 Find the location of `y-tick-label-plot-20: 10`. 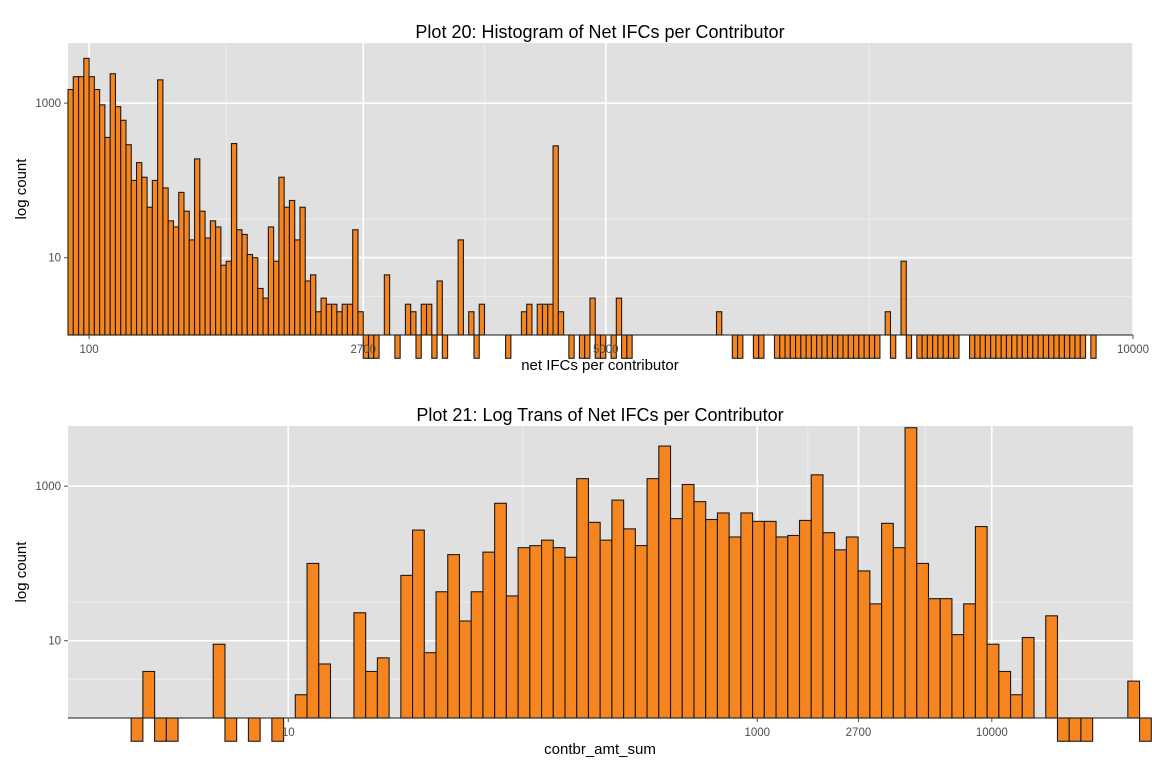

y-tick-label-plot-20: 10 is located at coordinates (54, 259).